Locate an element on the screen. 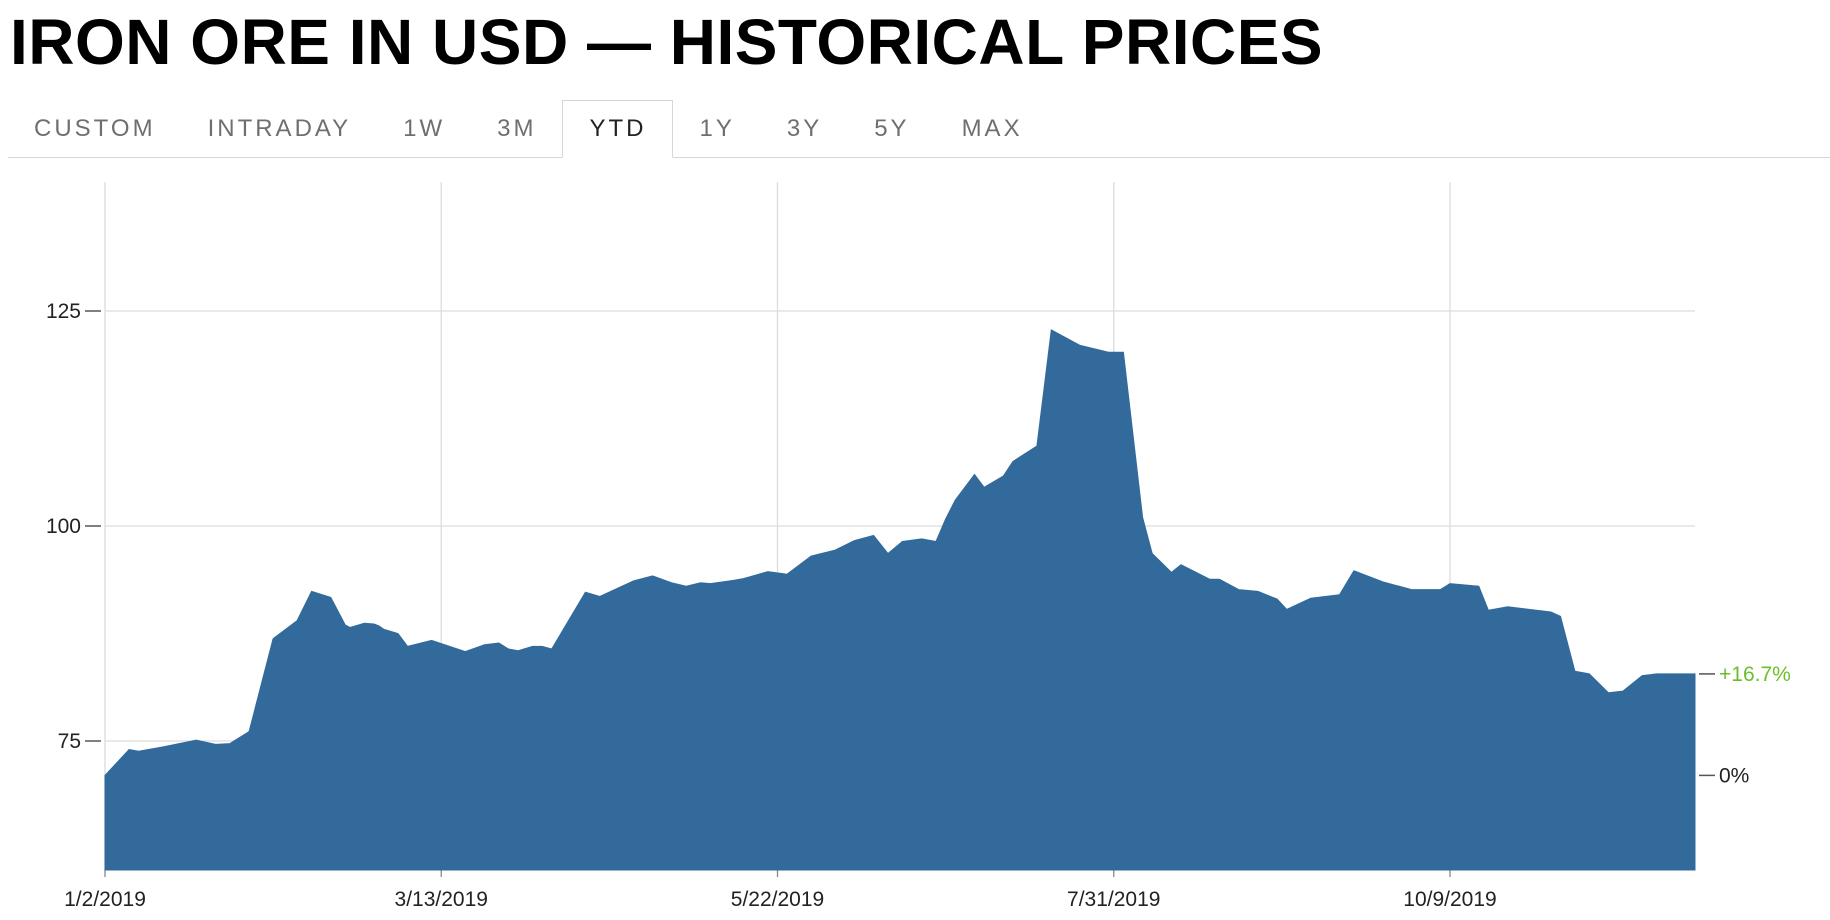 The width and height of the screenshot is (1830, 920). x-tick-label: 5/22/2019 is located at coordinates (777, 899).